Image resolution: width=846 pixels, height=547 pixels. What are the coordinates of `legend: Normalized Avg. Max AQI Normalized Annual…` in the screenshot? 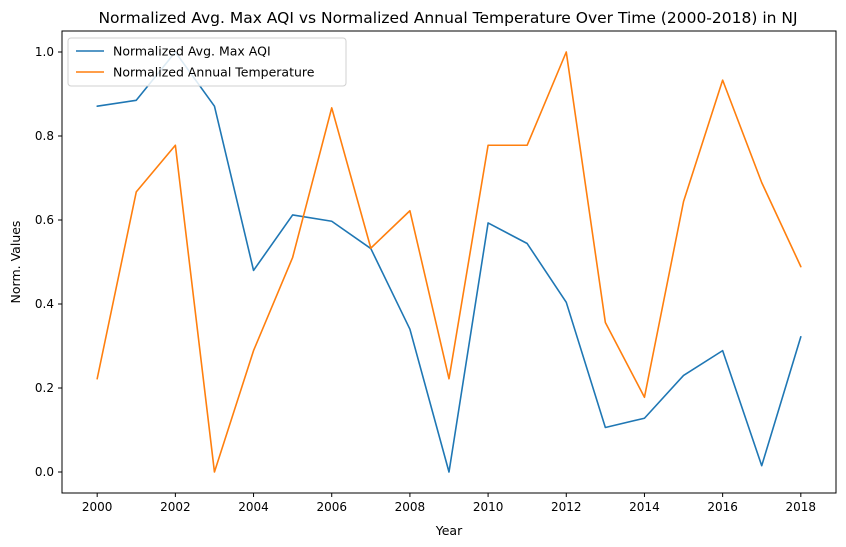 It's located at (207, 62).